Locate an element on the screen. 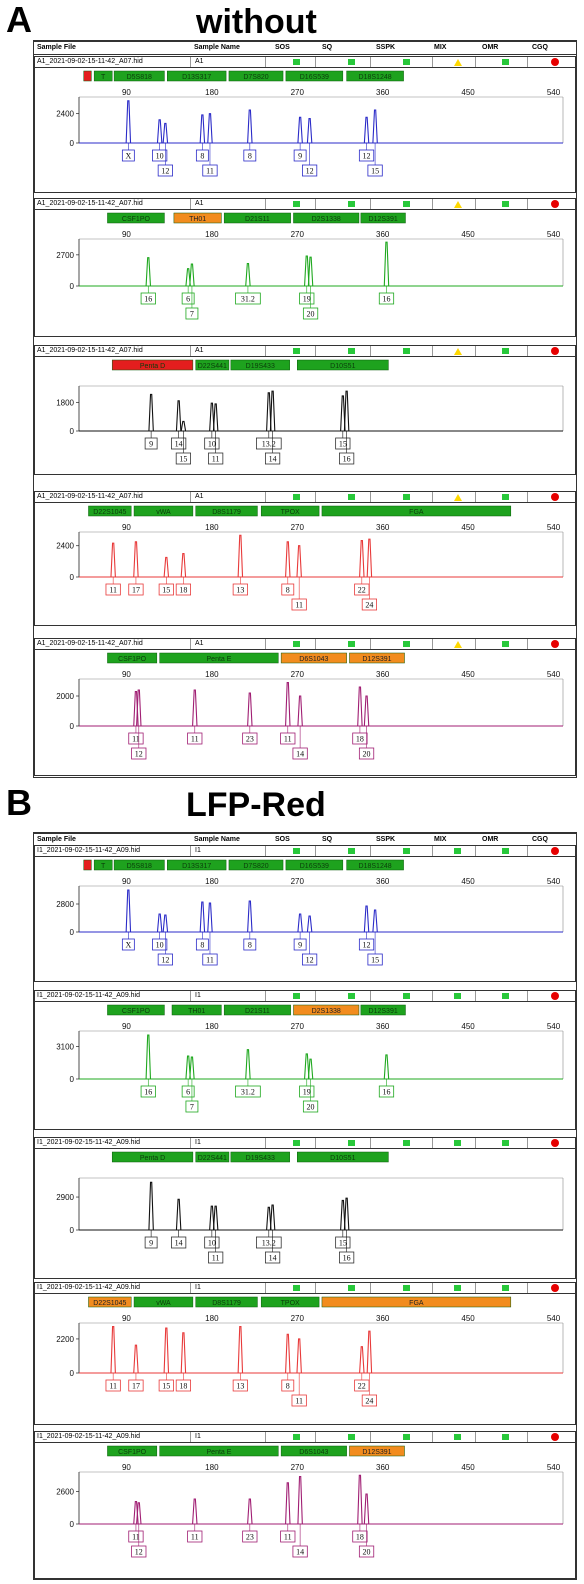 The width and height of the screenshot is (584, 1584). marker-bin: D13S317 is located at coordinates (197, 865).